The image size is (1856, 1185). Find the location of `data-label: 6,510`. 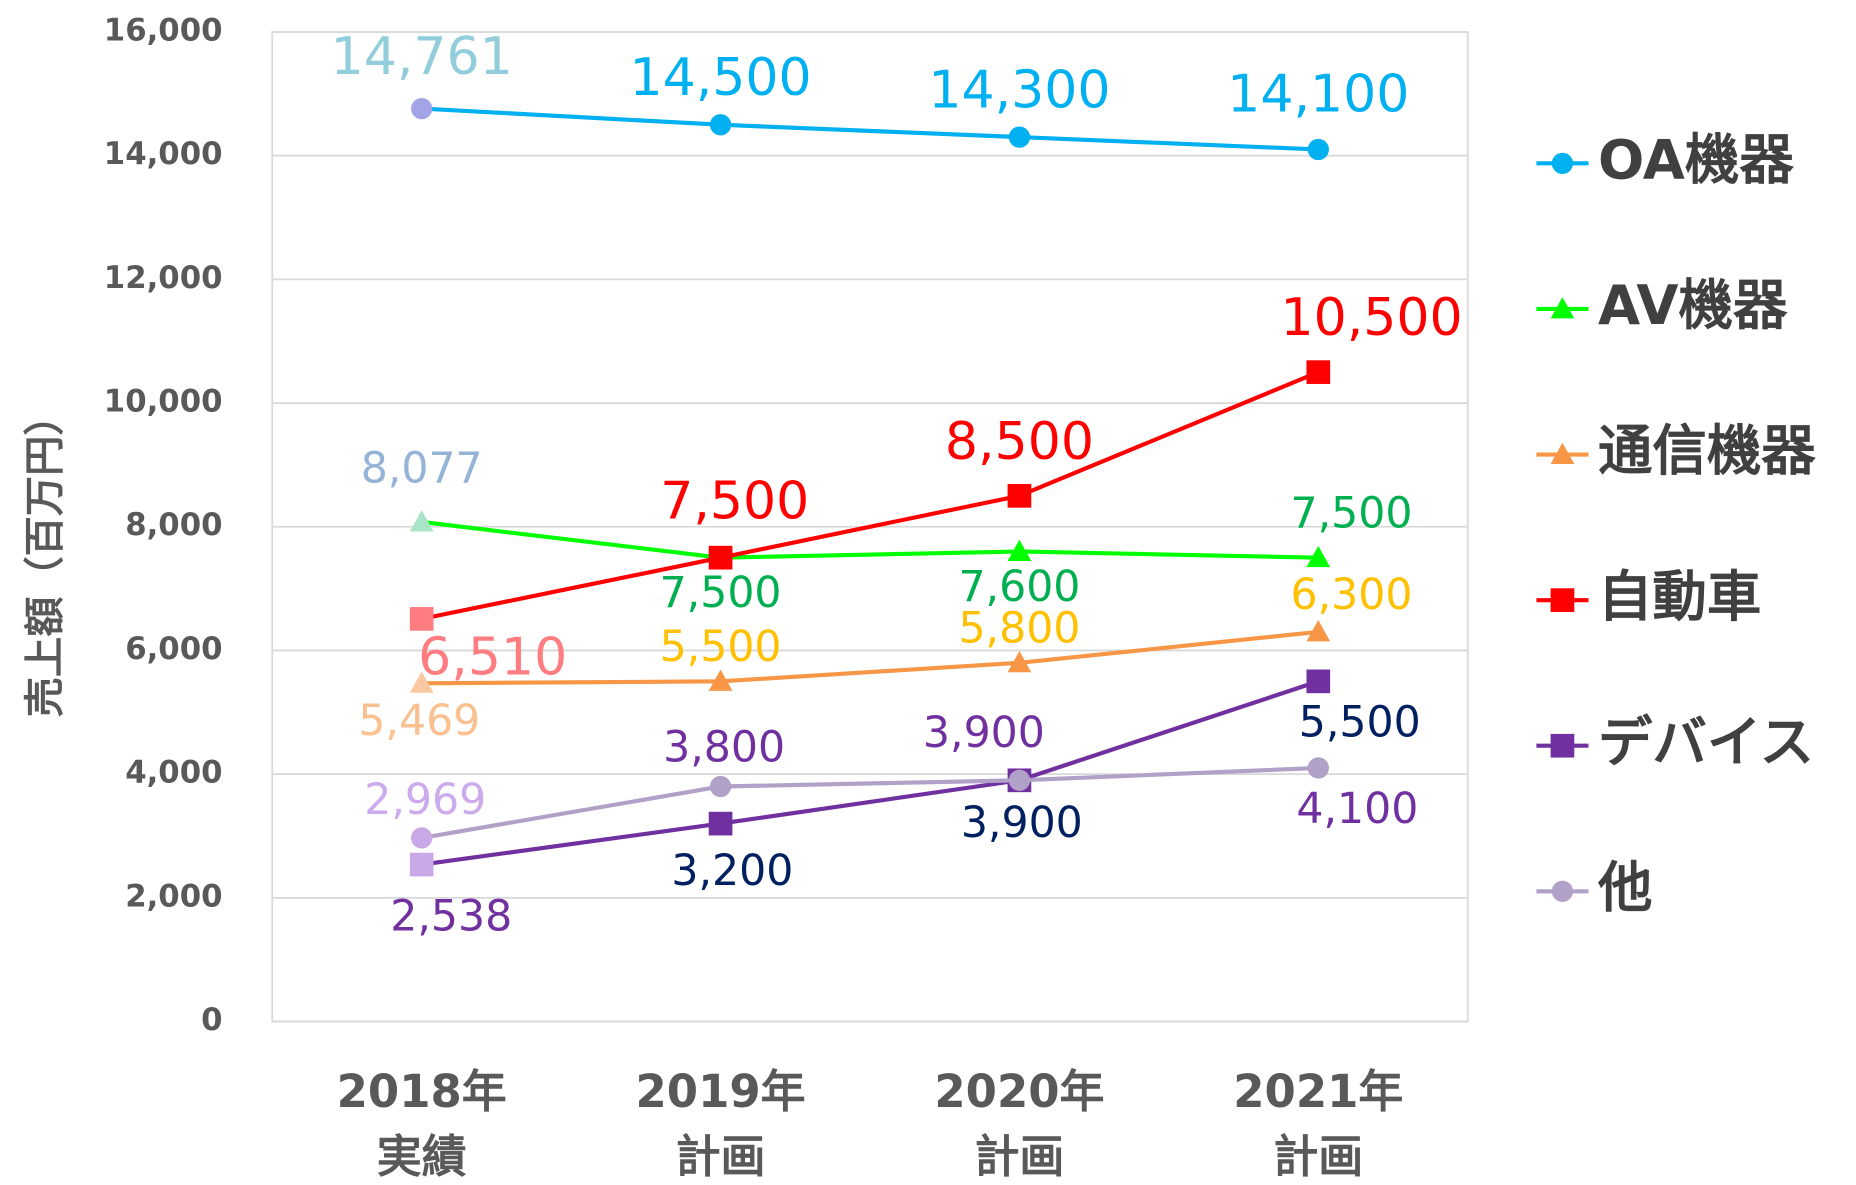

data-label: 6,510 is located at coordinates (492, 657).